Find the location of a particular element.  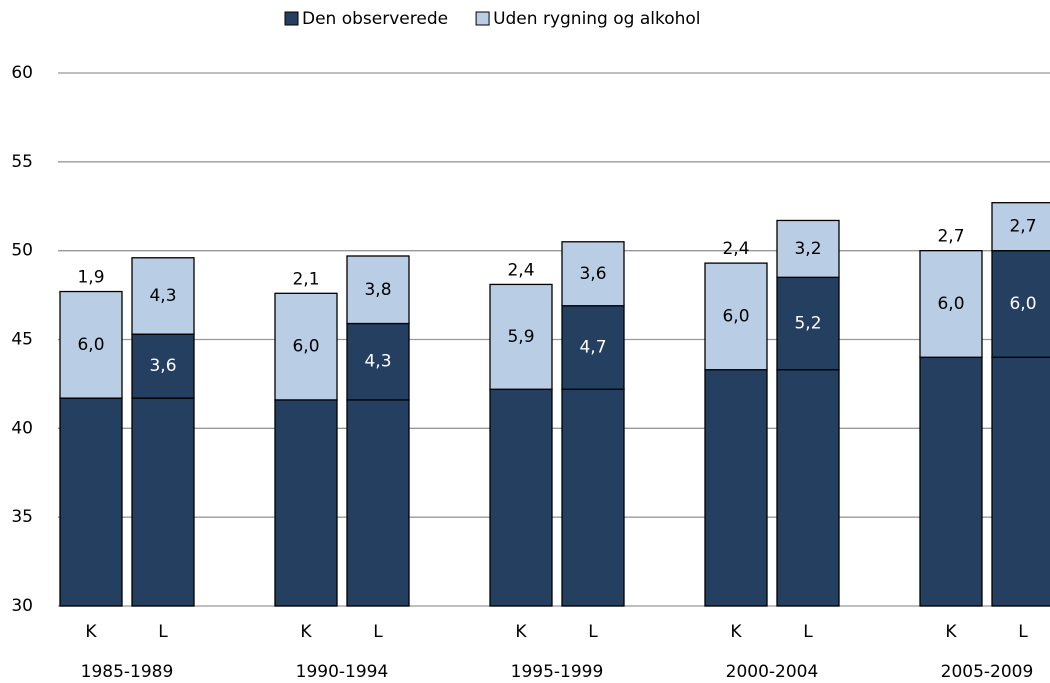

data-label: 5,2 is located at coordinates (807, 324).